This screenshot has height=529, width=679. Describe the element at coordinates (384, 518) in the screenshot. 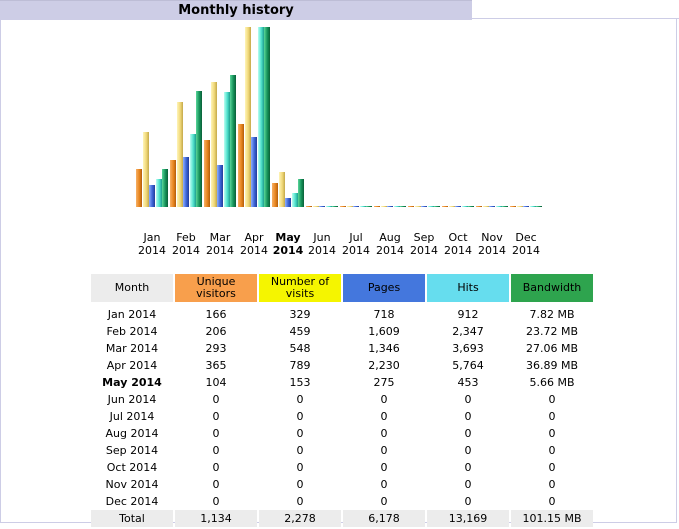

I see `total-pages: 6,178` at that location.